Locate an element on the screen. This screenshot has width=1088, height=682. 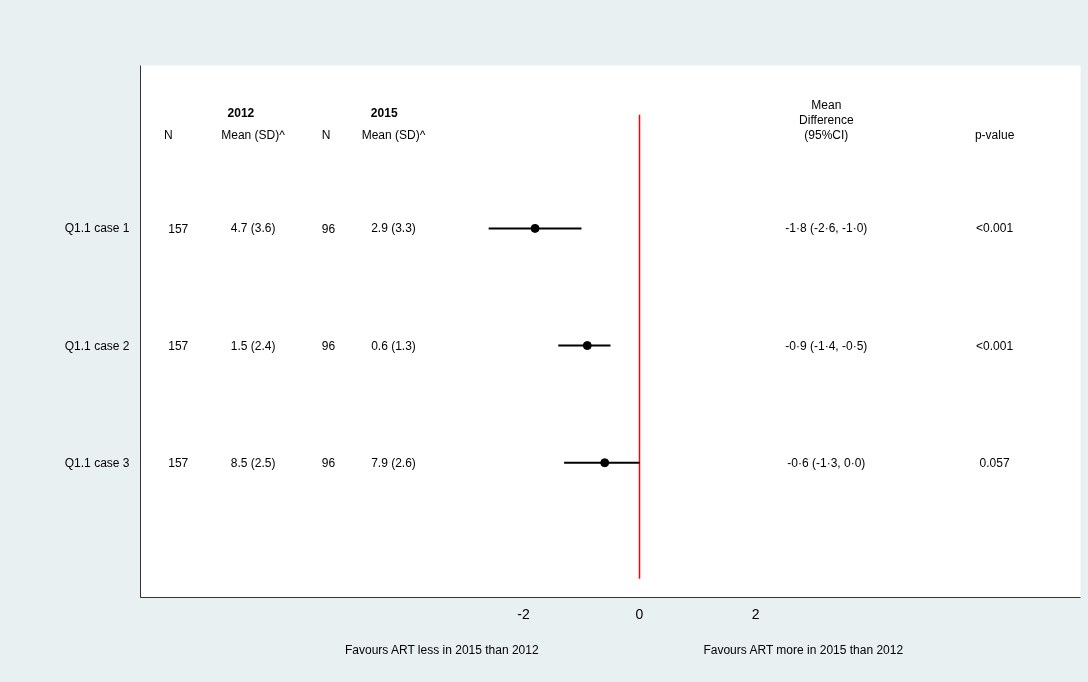
x-tick-label: -2 is located at coordinates (523, 613).